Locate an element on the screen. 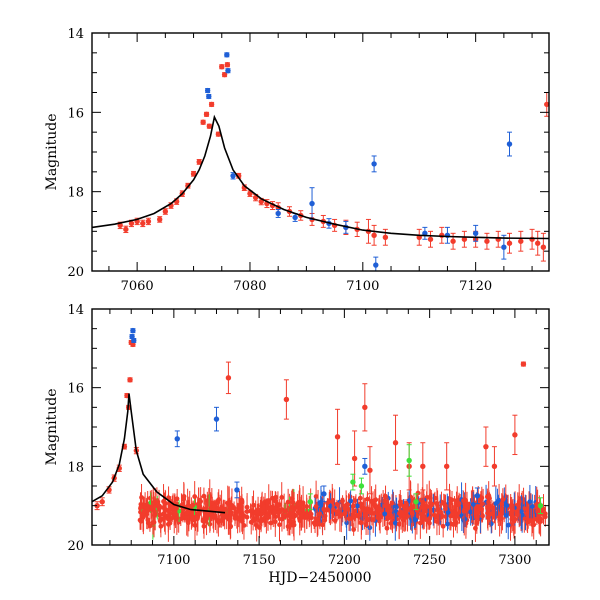  x-tick-label: 7060 is located at coordinates (137, 286).